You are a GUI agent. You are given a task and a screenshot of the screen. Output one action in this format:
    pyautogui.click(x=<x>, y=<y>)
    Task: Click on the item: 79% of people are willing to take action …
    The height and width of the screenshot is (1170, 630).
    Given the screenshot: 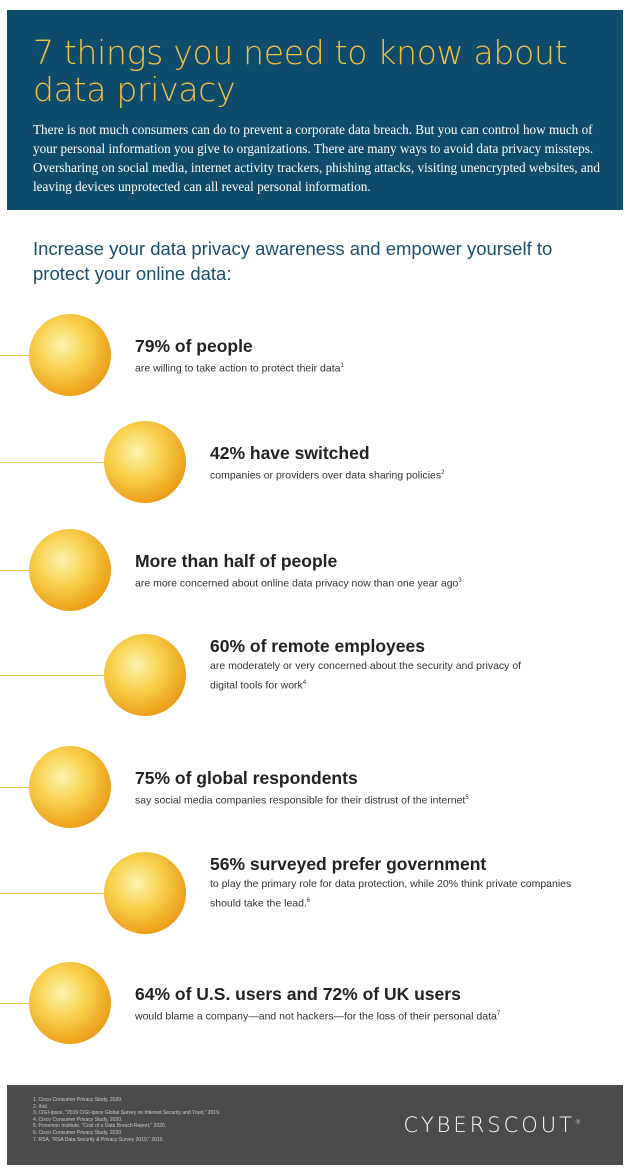 What is the action you would take?
    pyautogui.click(x=315, y=359)
    